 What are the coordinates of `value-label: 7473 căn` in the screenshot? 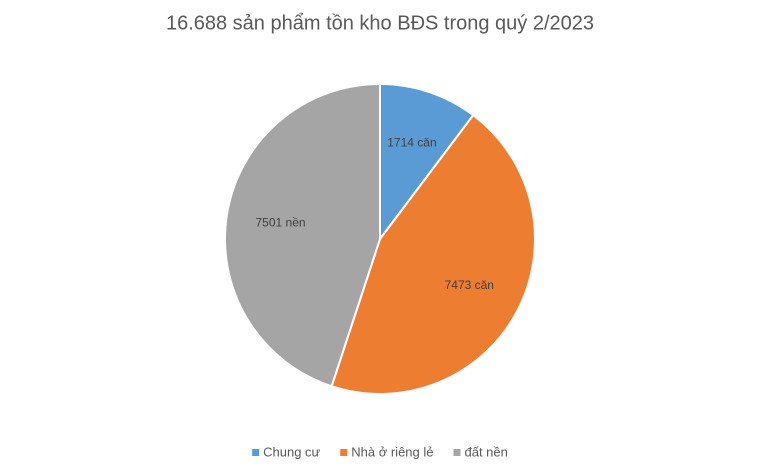 It's located at (469, 285).